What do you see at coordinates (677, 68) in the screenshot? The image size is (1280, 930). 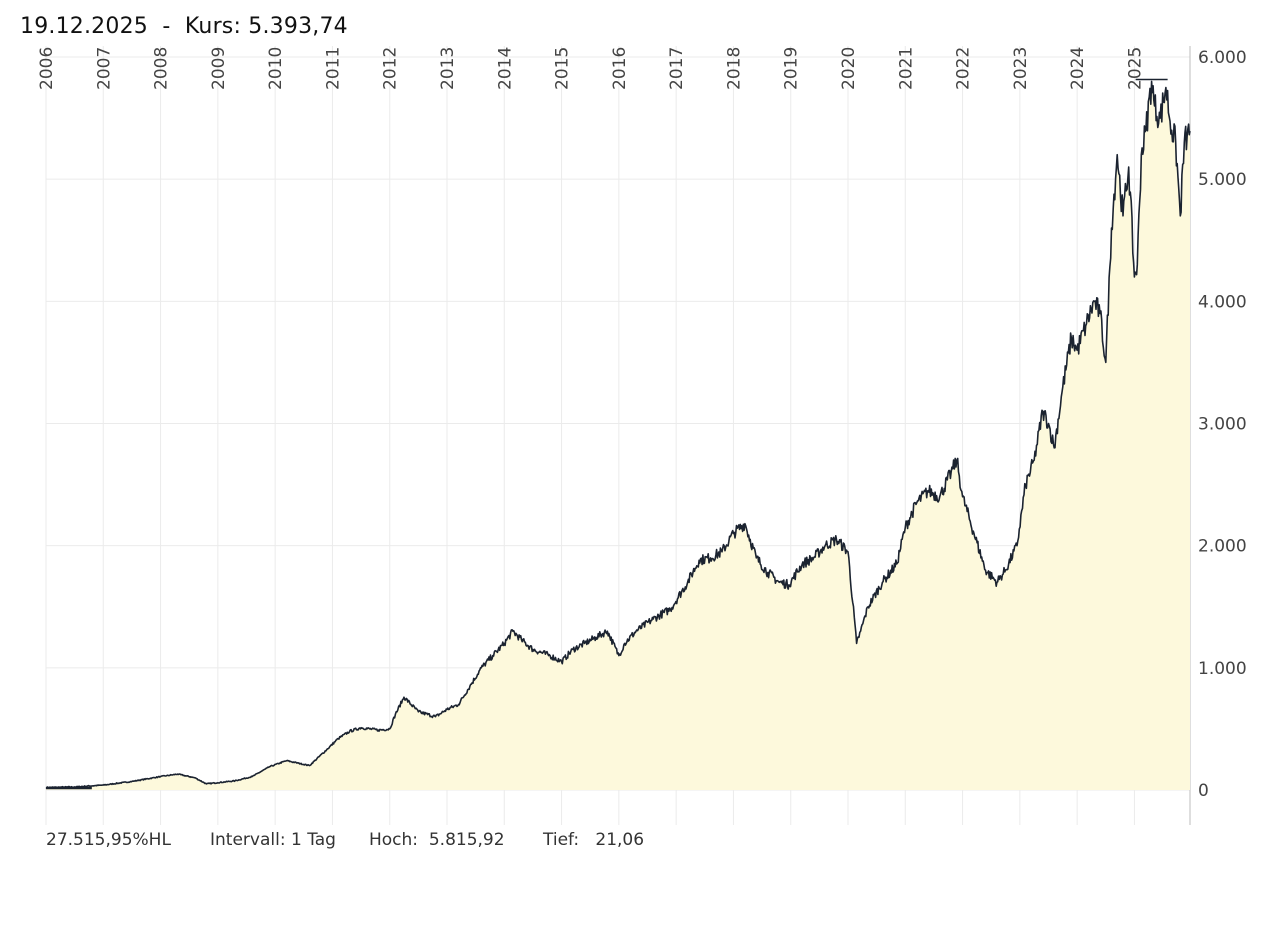 I see `x-tick-label: 2017` at bounding box center [677, 68].